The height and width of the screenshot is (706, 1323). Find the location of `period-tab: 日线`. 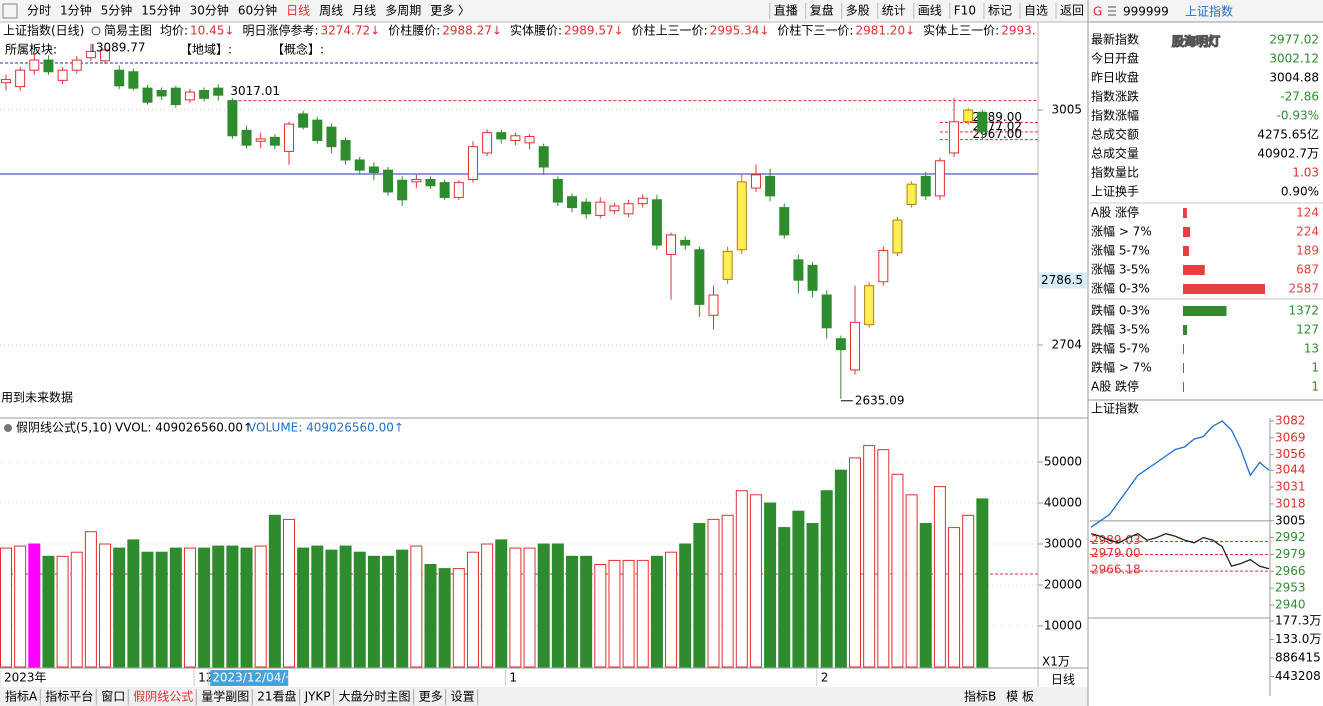

period-tab: 日线 is located at coordinates (298, 11).